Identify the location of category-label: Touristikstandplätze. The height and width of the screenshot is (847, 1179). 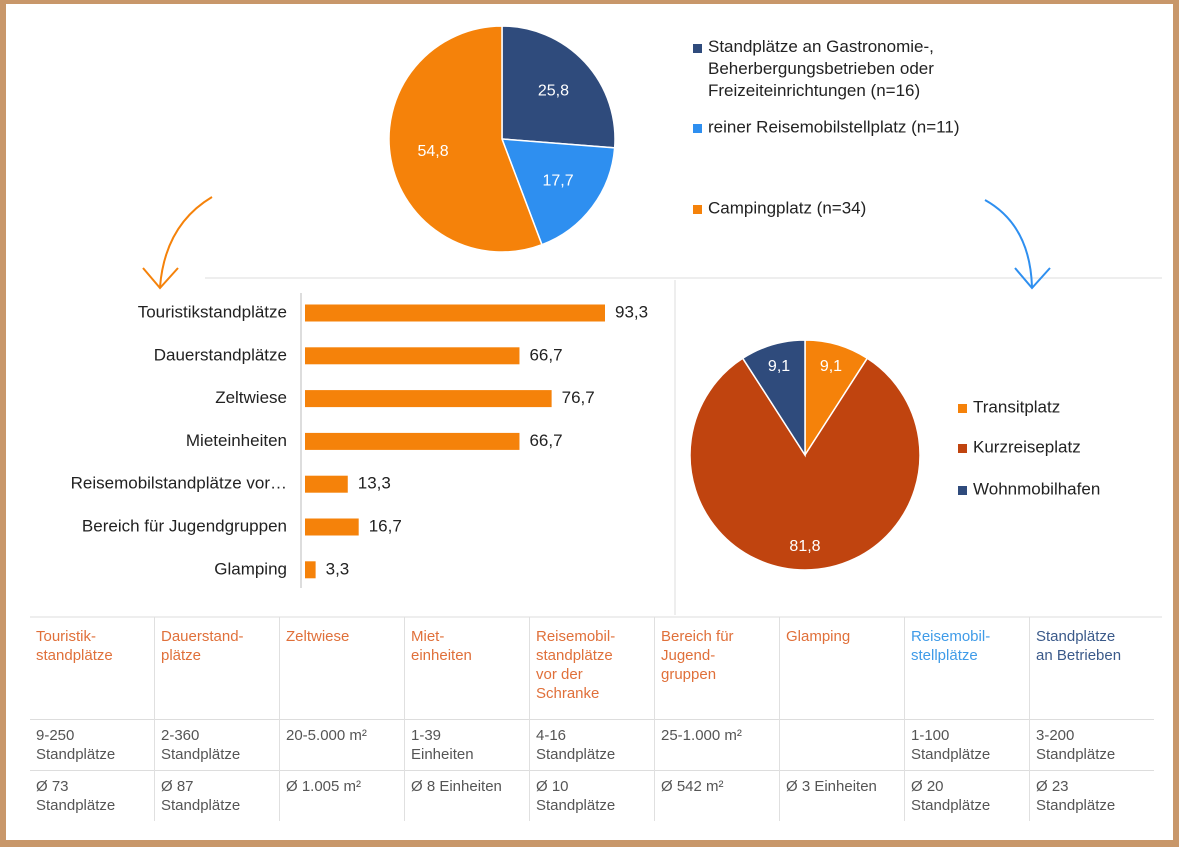
(212, 311).